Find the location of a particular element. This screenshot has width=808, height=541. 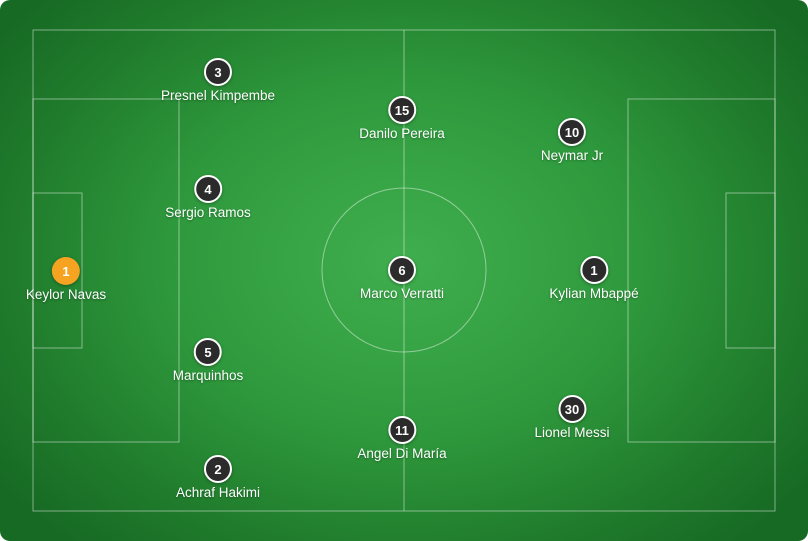

player-number-badge: 30 is located at coordinates (571, 409).